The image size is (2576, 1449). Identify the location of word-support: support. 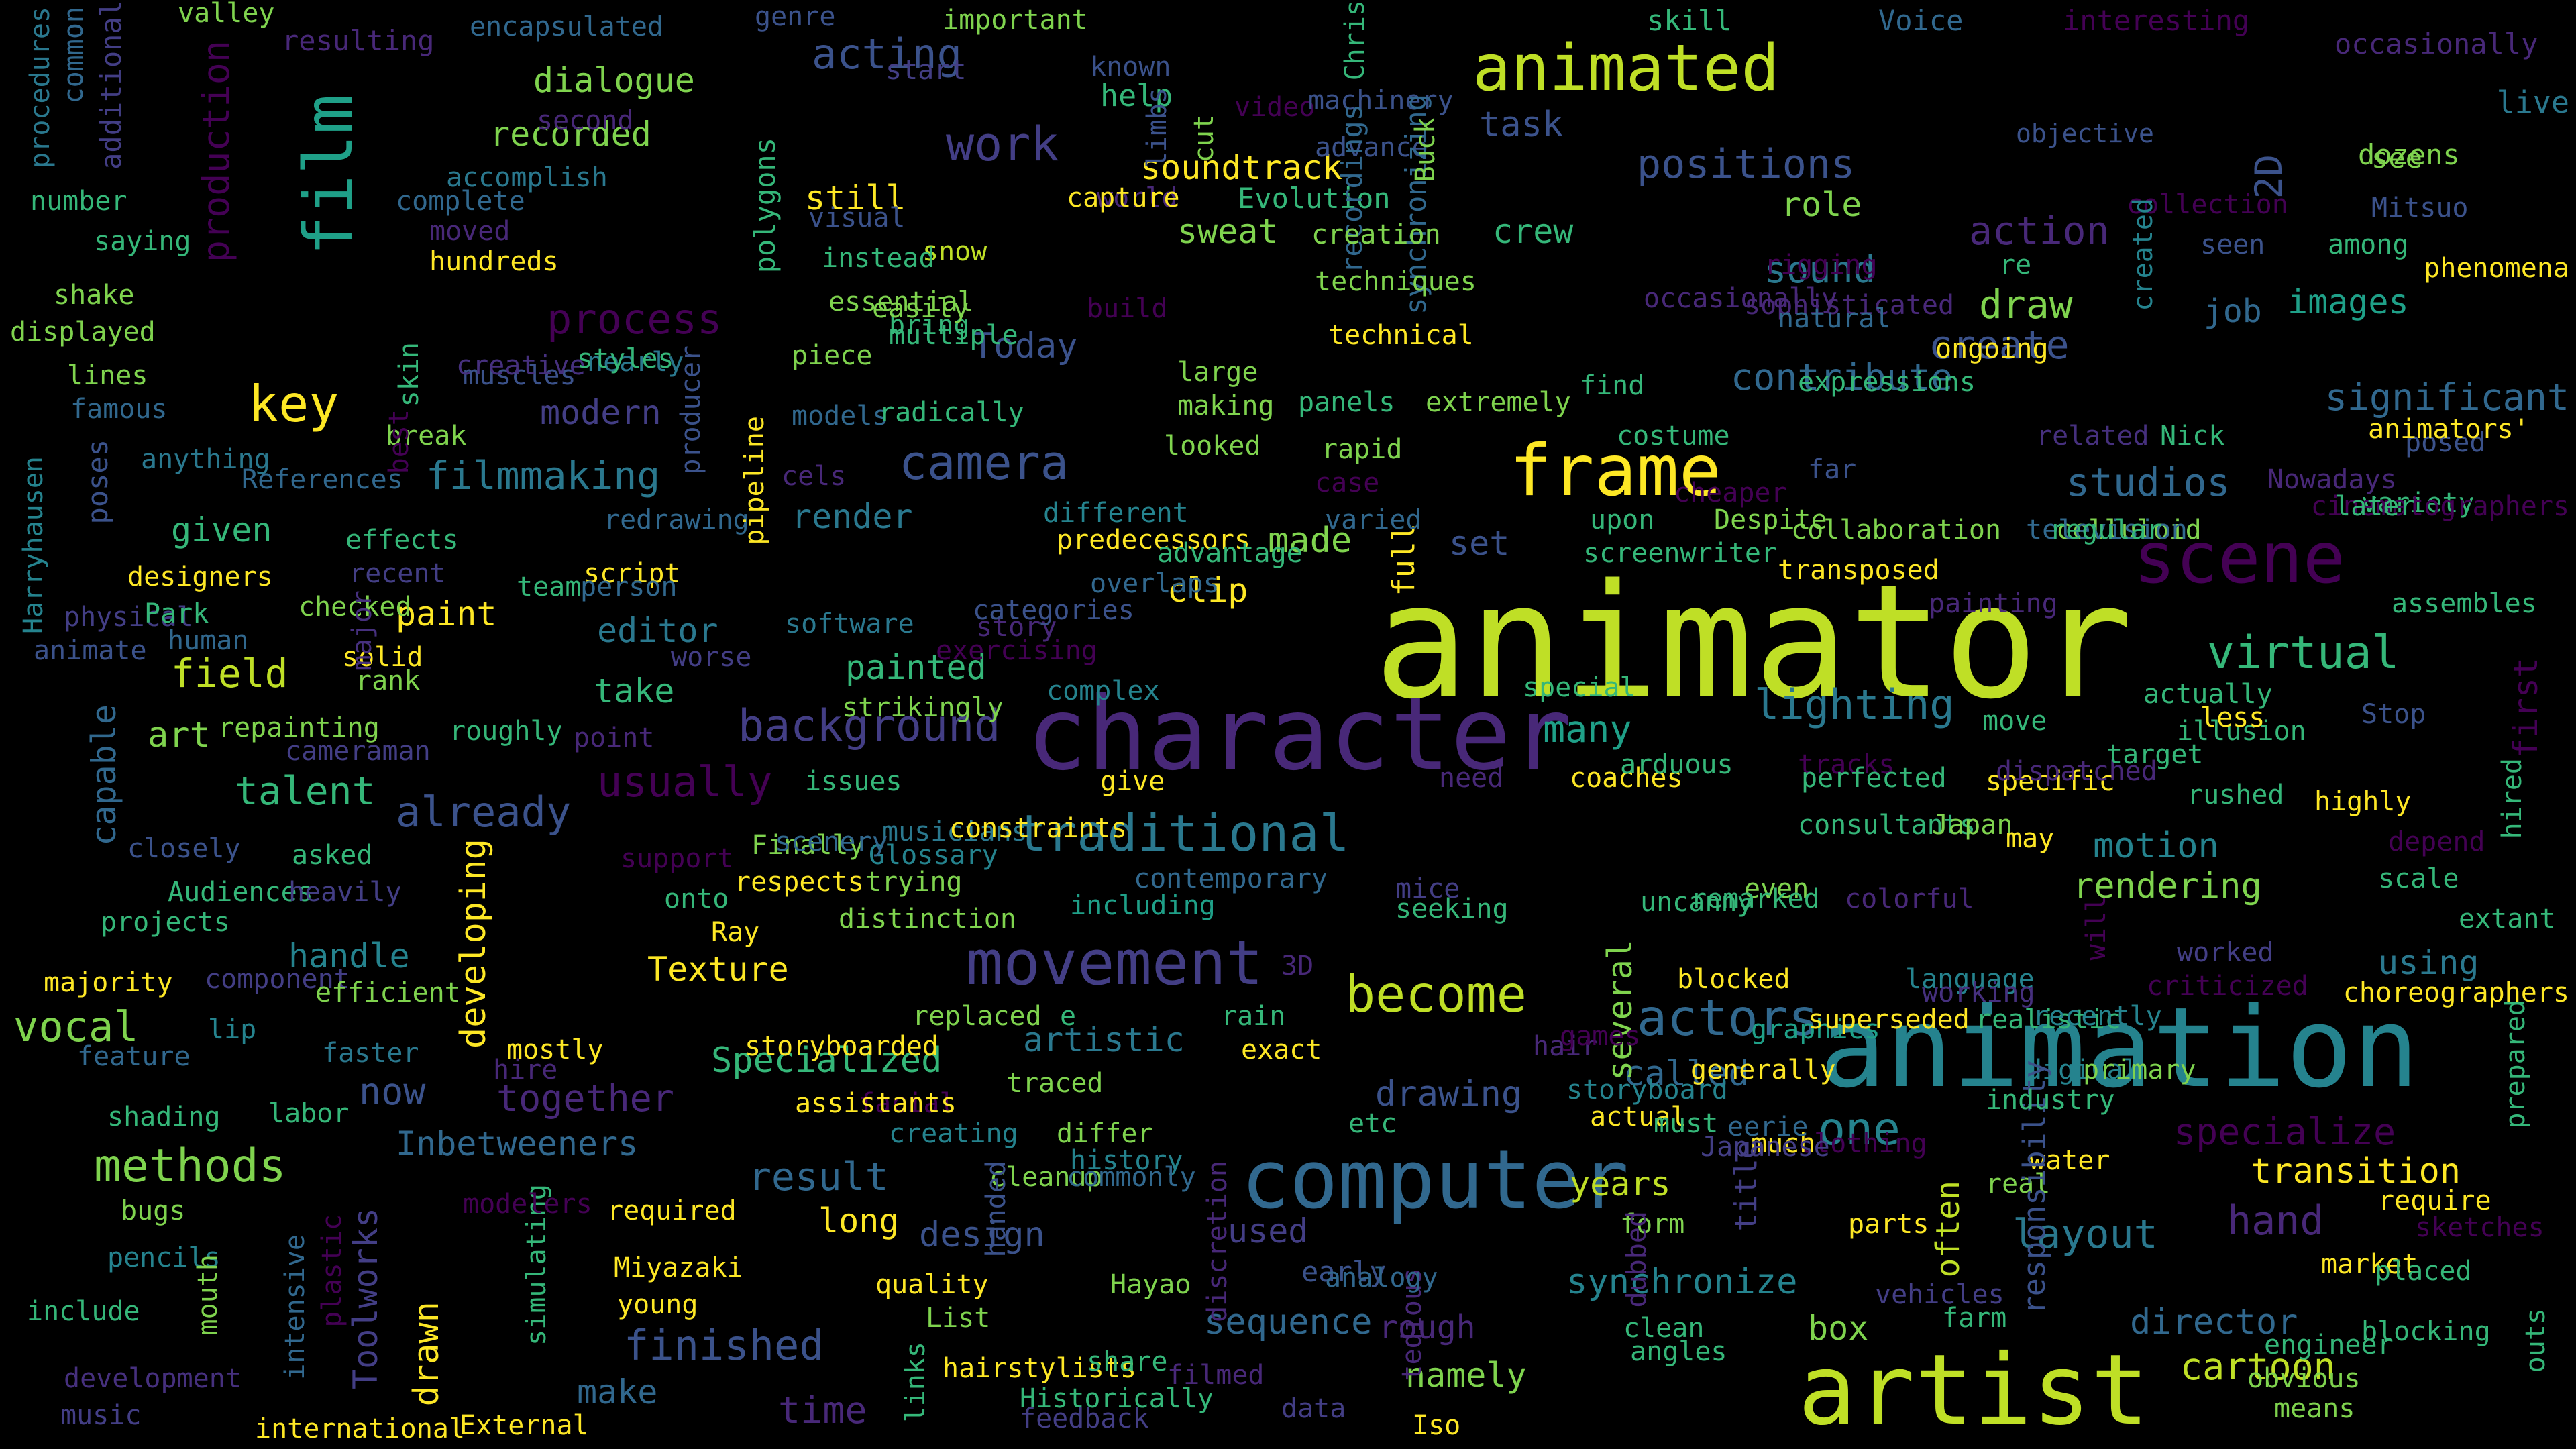
(677, 858).